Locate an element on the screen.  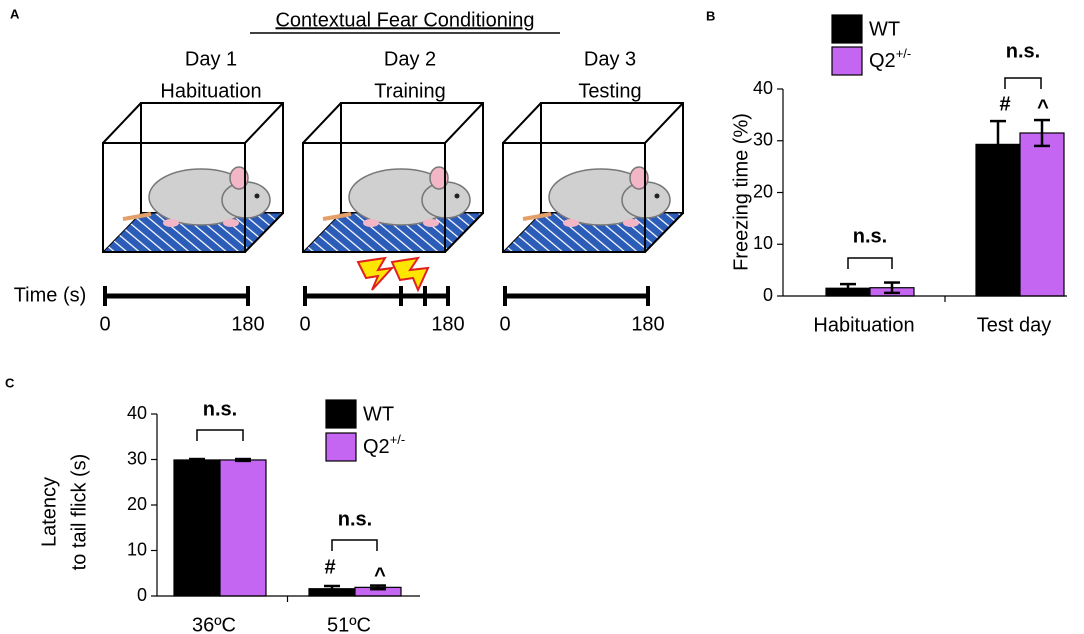
time-label: Time (s) is located at coordinates (50, 295).